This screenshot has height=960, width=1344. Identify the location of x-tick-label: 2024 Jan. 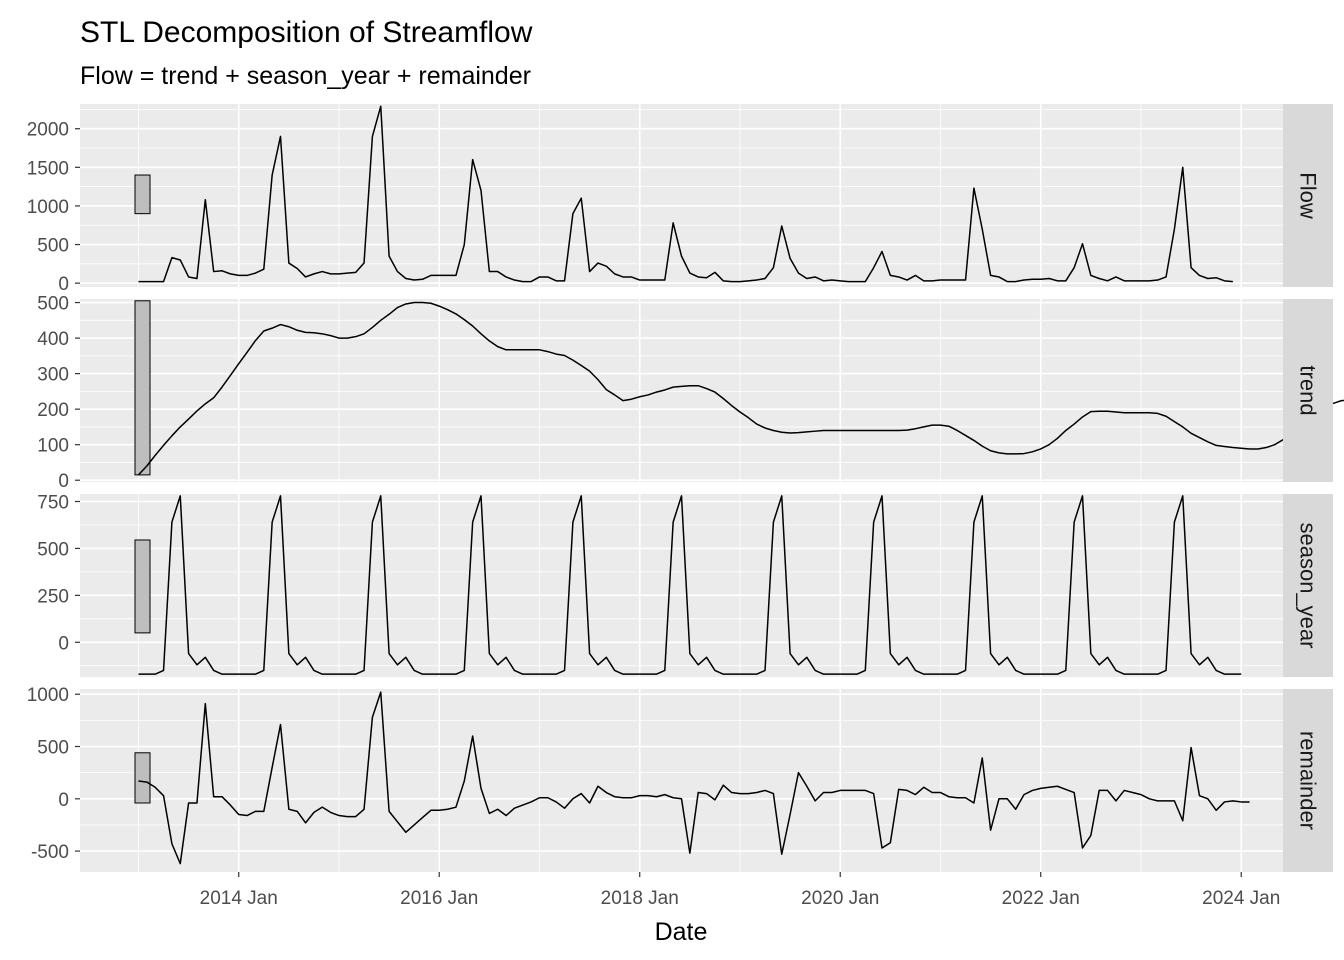
(1241, 898).